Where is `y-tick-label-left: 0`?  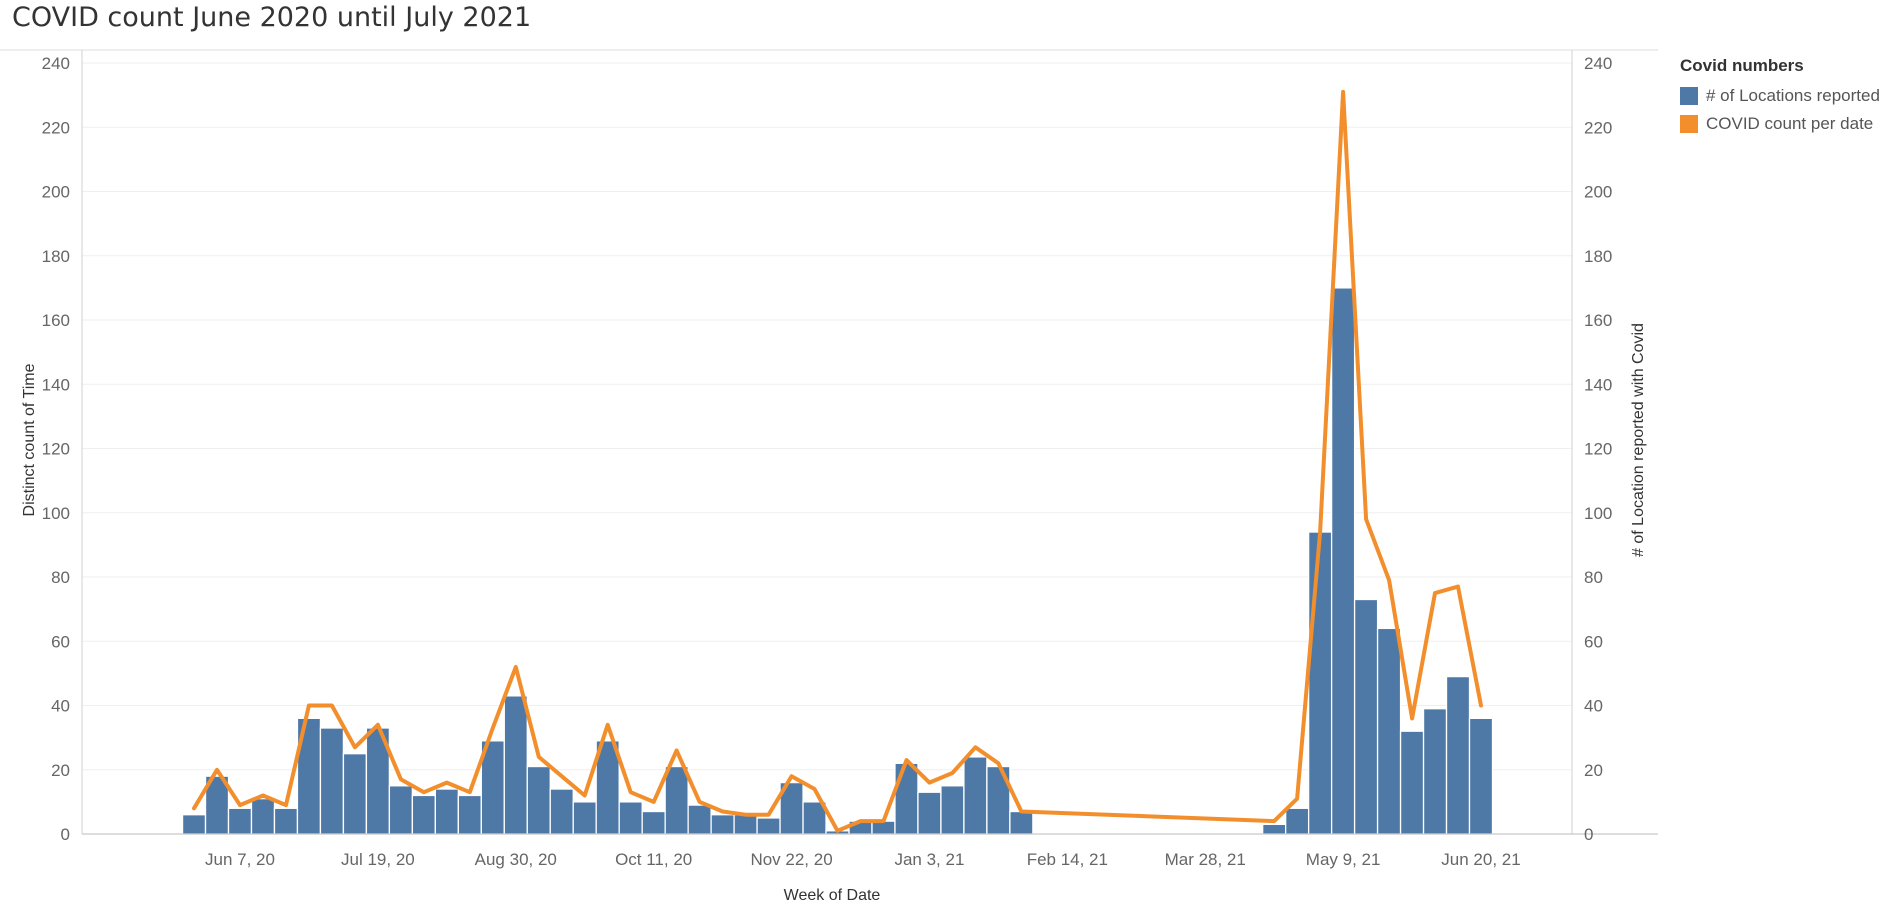
y-tick-label-left: 0 is located at coordinates (65, 834).